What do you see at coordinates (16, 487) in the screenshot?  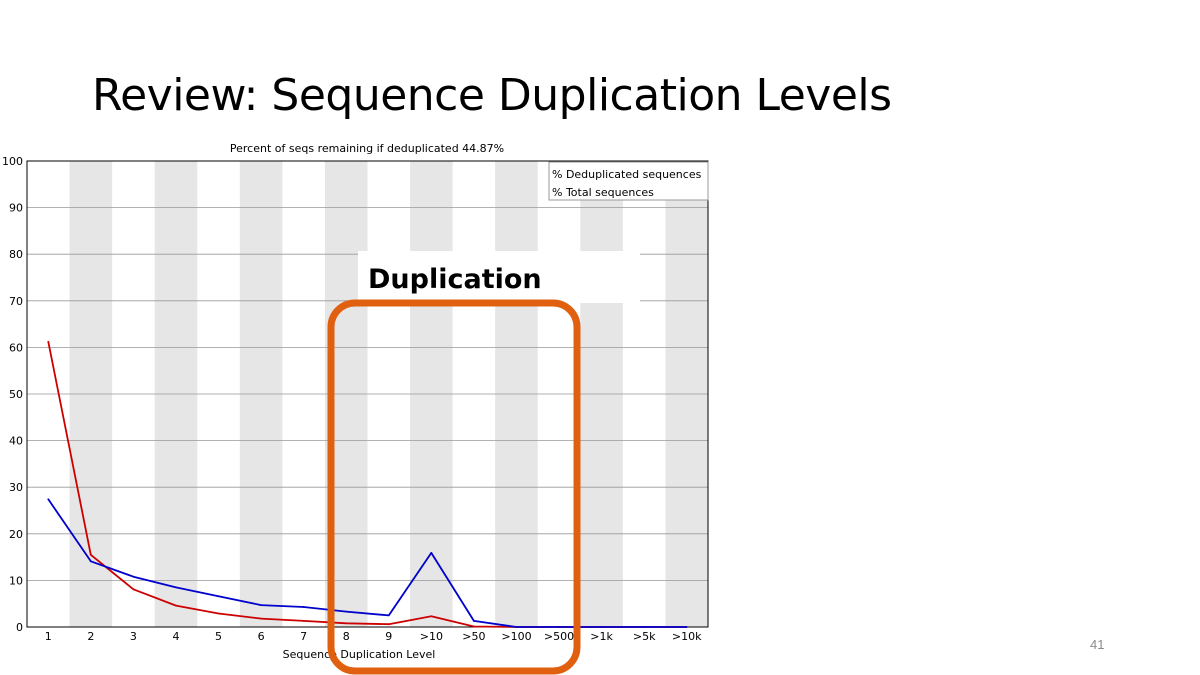 I see `y-tick-label: 30` at bounding box center [16, 487].